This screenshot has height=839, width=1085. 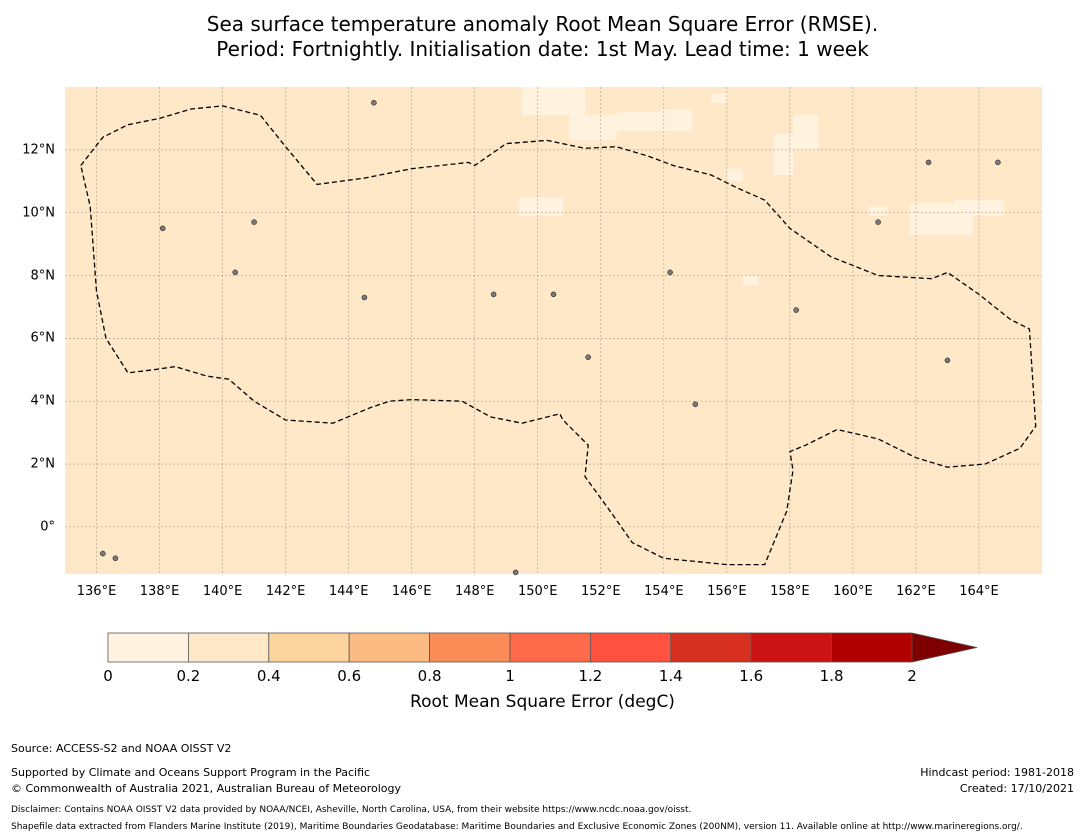 I want to click on colorbar-tick-label: 1.2, so click(x=590, y=676).